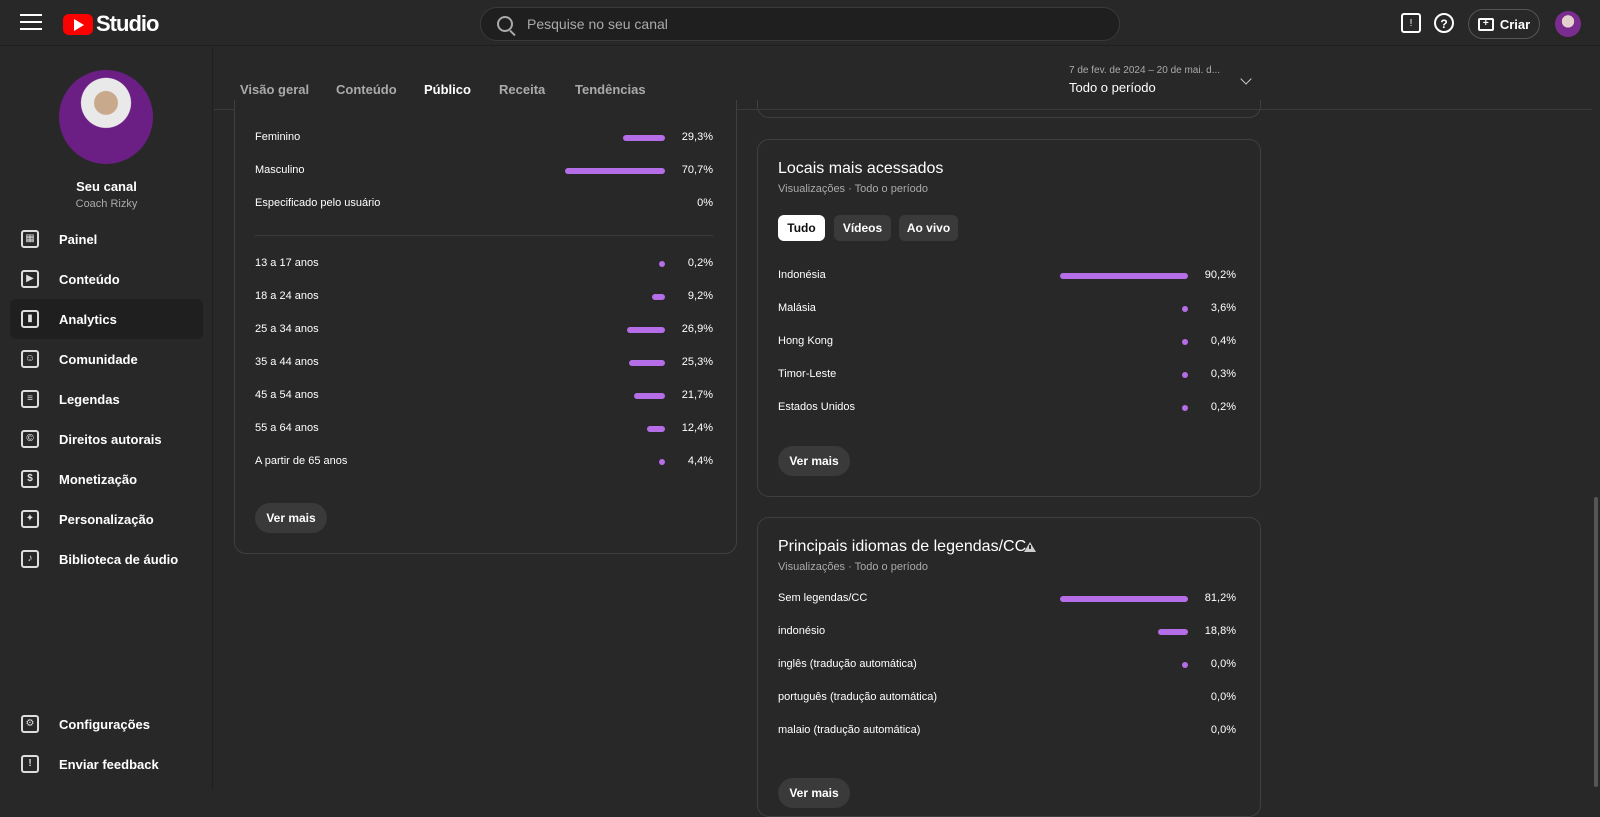 The height and width of the screenshot is (817, 1600). I want to click on tab-vis-o-geral: Visão geral, so click(275, 89).